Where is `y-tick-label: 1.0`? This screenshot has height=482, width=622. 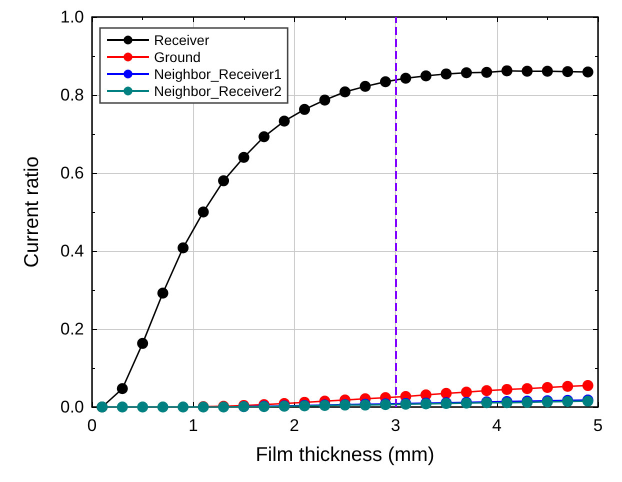 y-tick-label: 1.0 is located at coordinates (72, 17).